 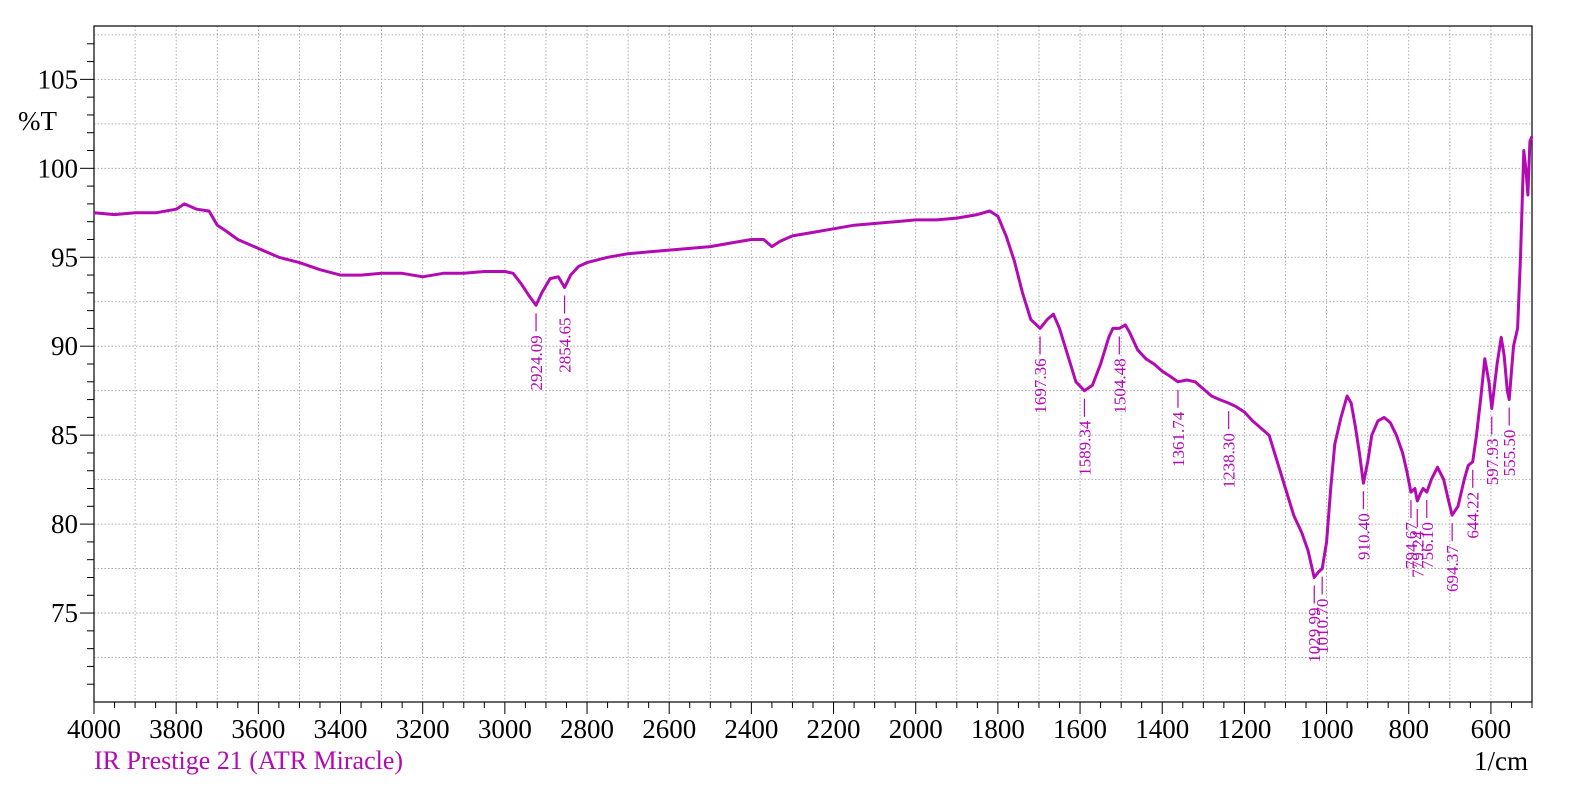 I want to click on x-tick-label: 800, so click(x=1408, y=729).